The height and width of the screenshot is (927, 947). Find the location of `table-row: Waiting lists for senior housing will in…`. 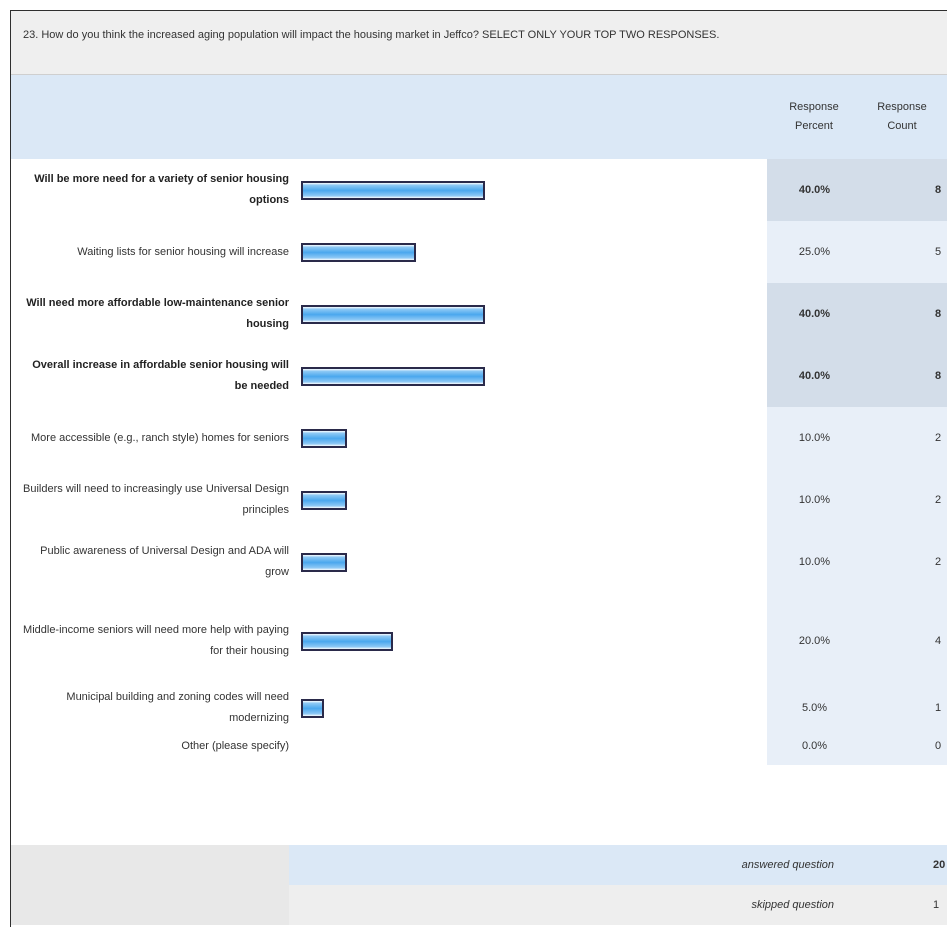

table-row: Waiting lists for senior housing will in… is located at coordinates (479, 252).